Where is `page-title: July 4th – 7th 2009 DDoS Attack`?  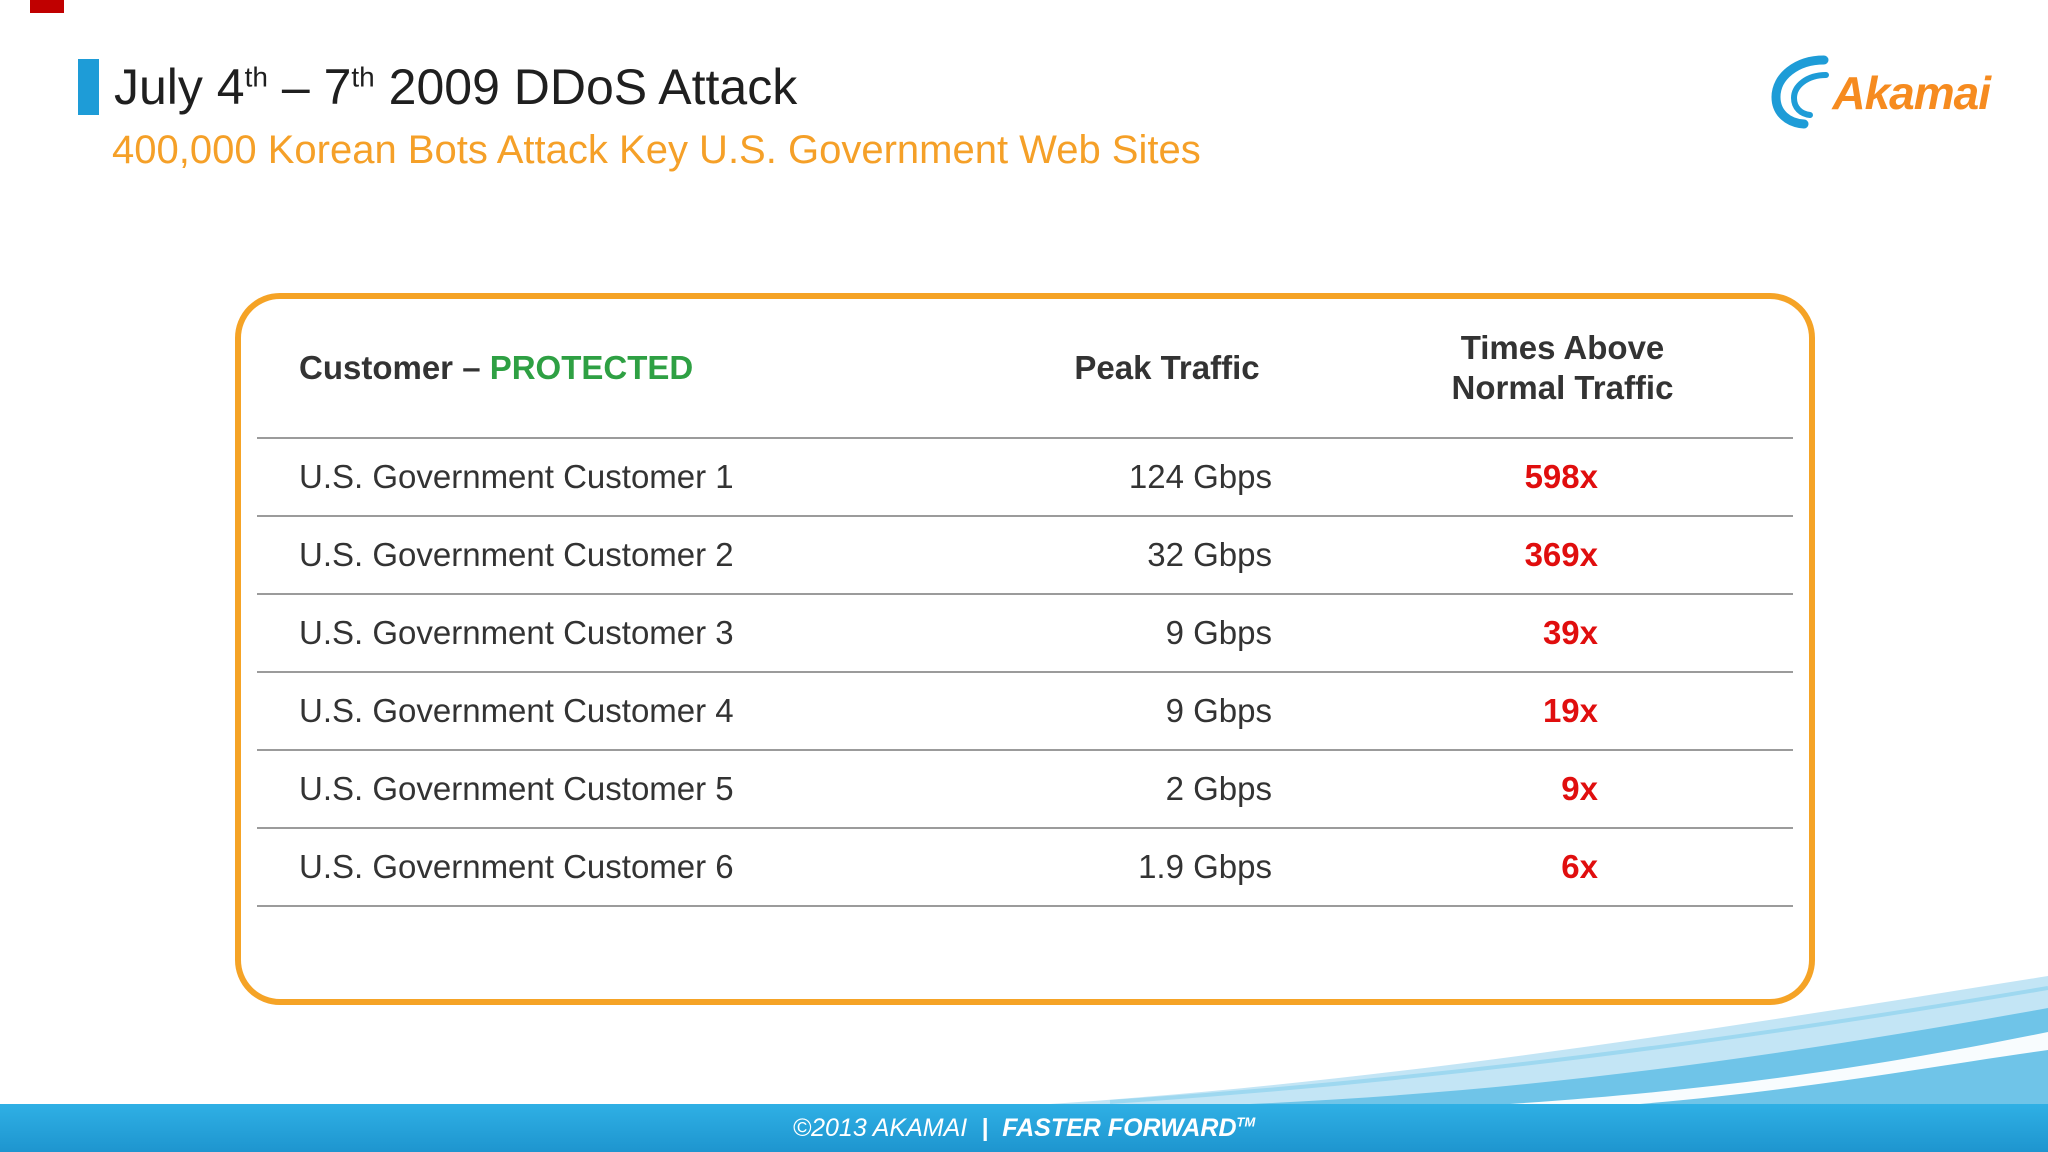 page-title: July 4th – 7th 2009 DDoS Attack is located at coordinates (455, 87).